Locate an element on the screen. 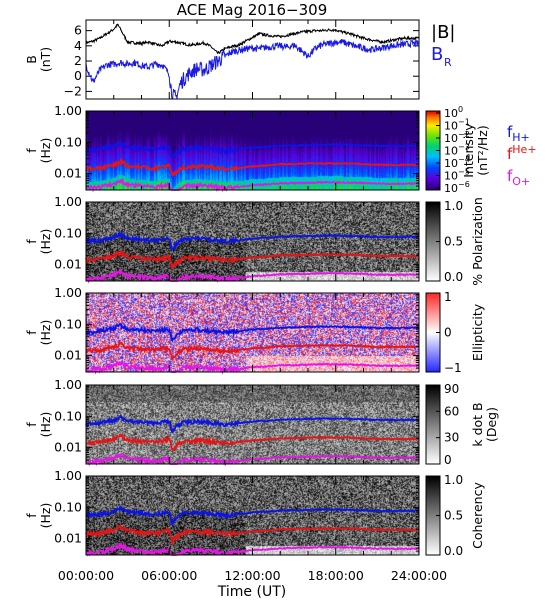  polarization-colorbar-tick: 1.0 is located at coordinates (453, 206).